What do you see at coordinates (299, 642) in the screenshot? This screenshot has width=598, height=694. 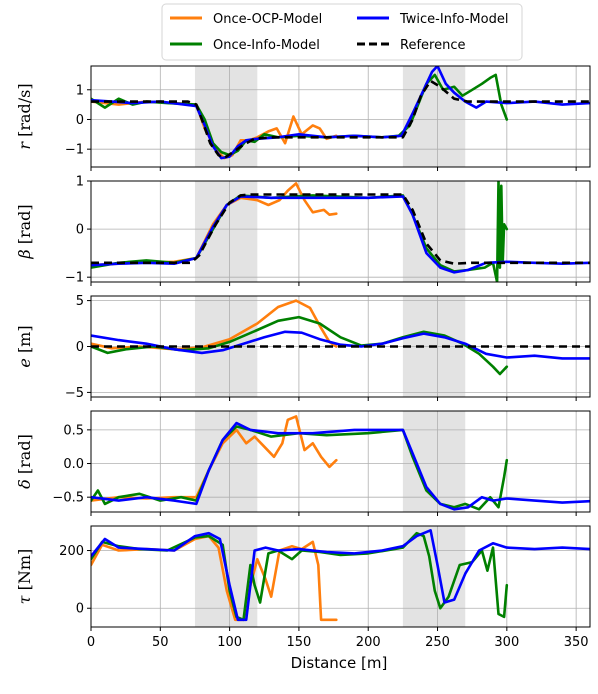 I see `x-tick-label: 150` at bounding box center [299, 642].